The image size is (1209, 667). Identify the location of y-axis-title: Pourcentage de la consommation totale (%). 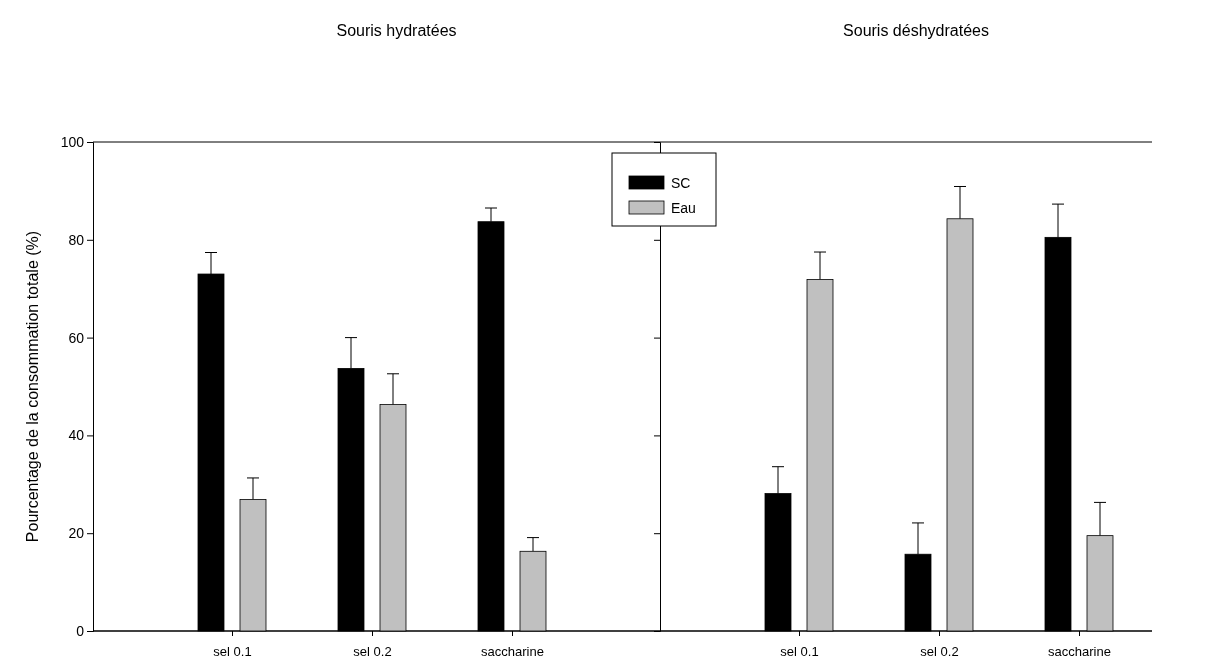
(32, 386).